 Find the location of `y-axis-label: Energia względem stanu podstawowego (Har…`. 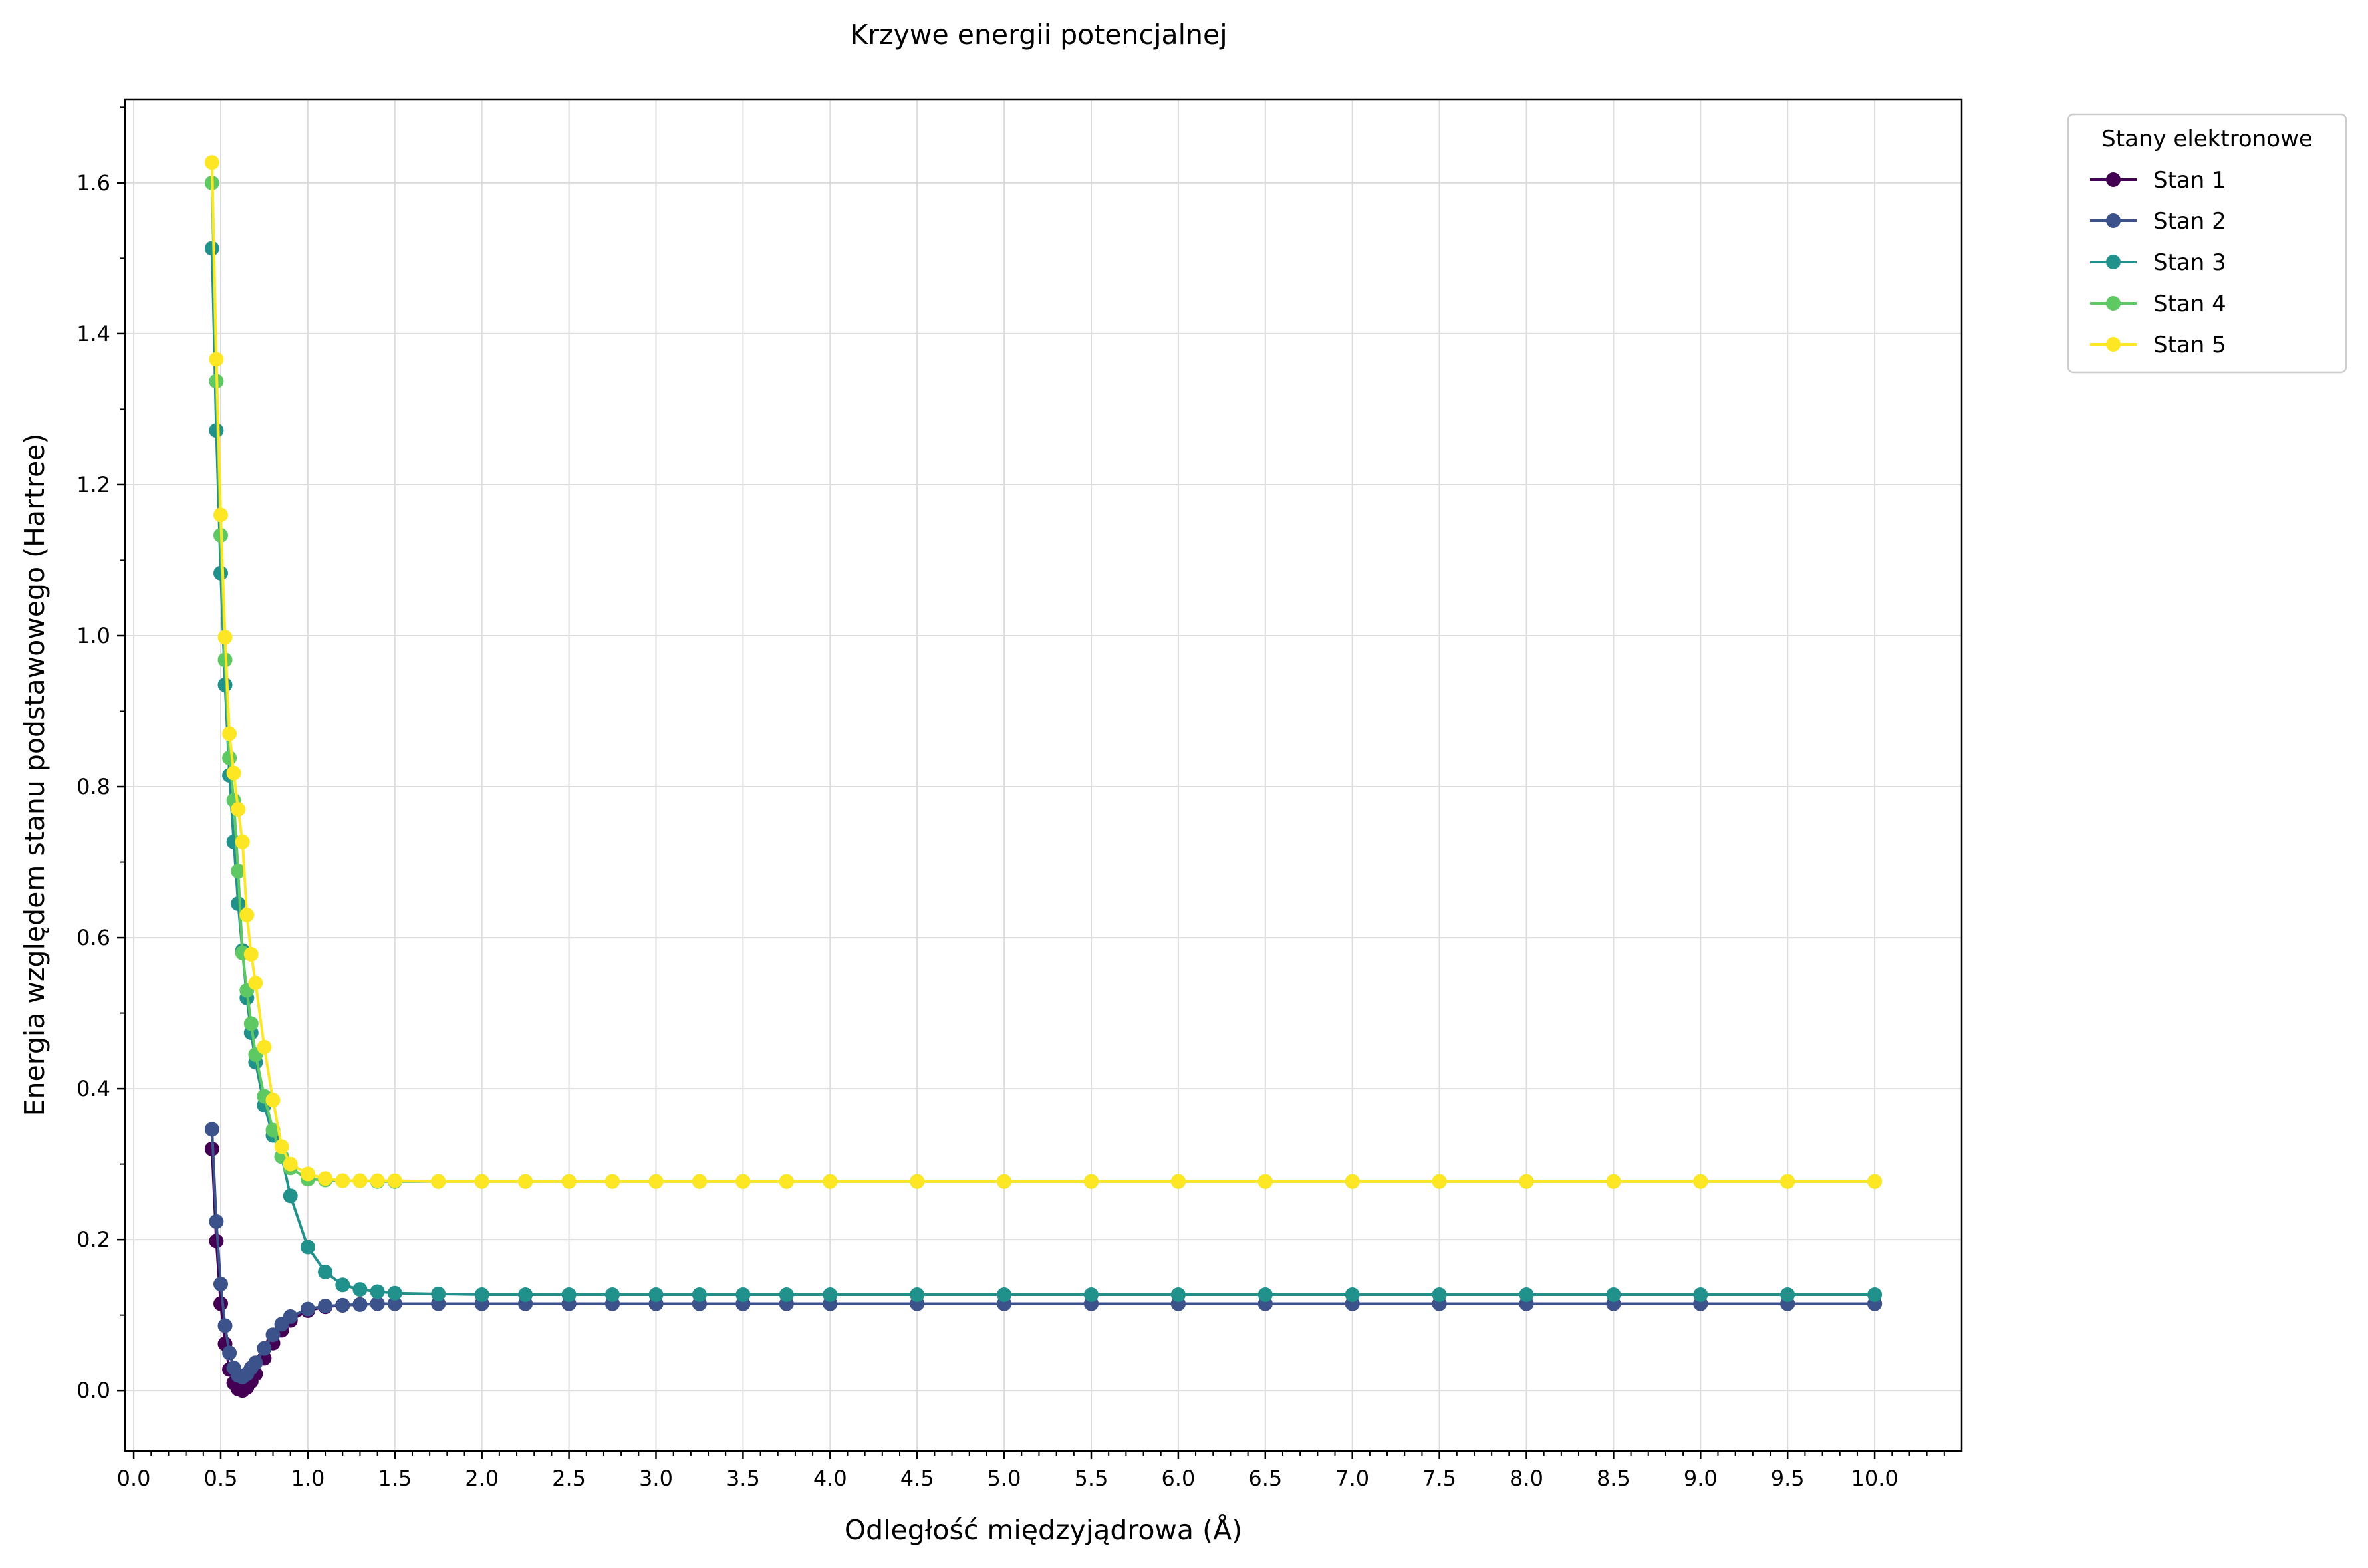

y-axis-label: Energia względem stanu podstawowego (Har… is located at coordinates (35, 775).